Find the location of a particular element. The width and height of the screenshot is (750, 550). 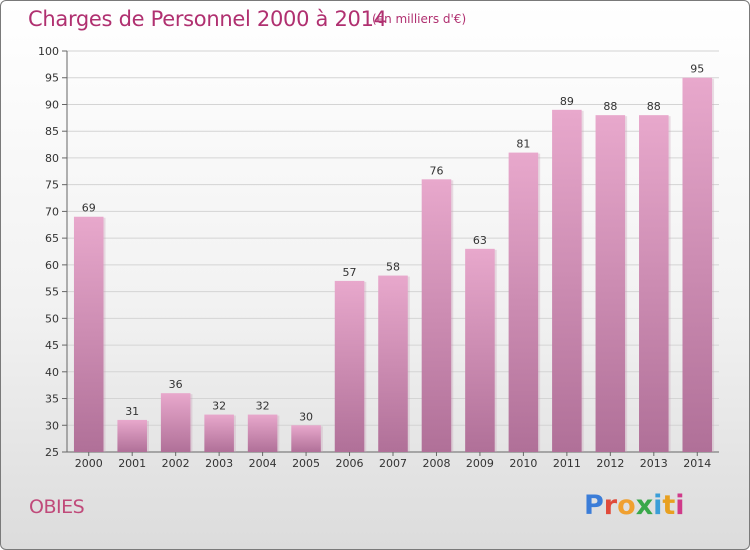

y-tick-label: 80 is located at coordinates (52, 158).